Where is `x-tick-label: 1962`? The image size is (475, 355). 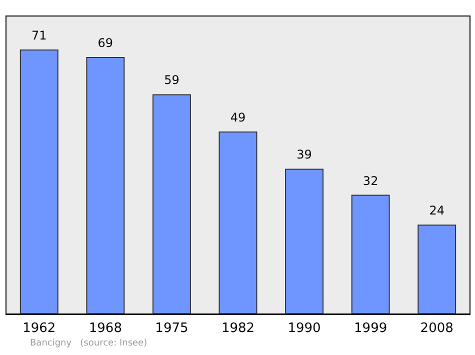
x-tick-label: 1962 is located at coordinates (39, 328).